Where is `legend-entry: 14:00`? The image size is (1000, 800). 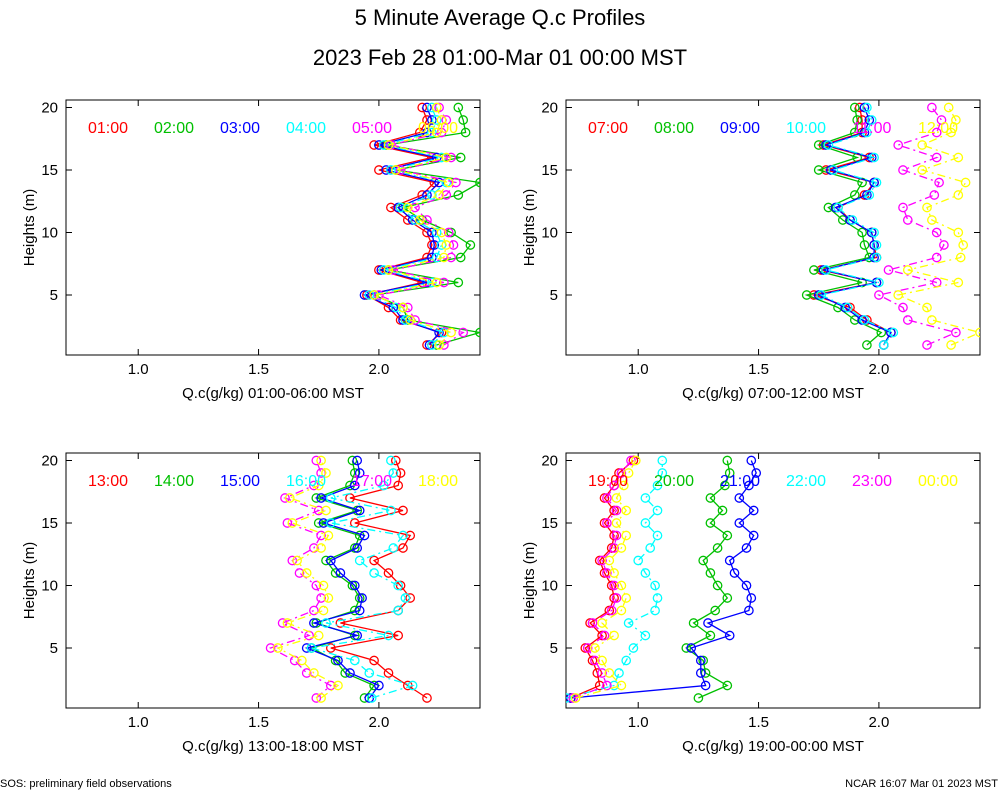
legend-entry: 14:00 is located at coordinates (174, 481).